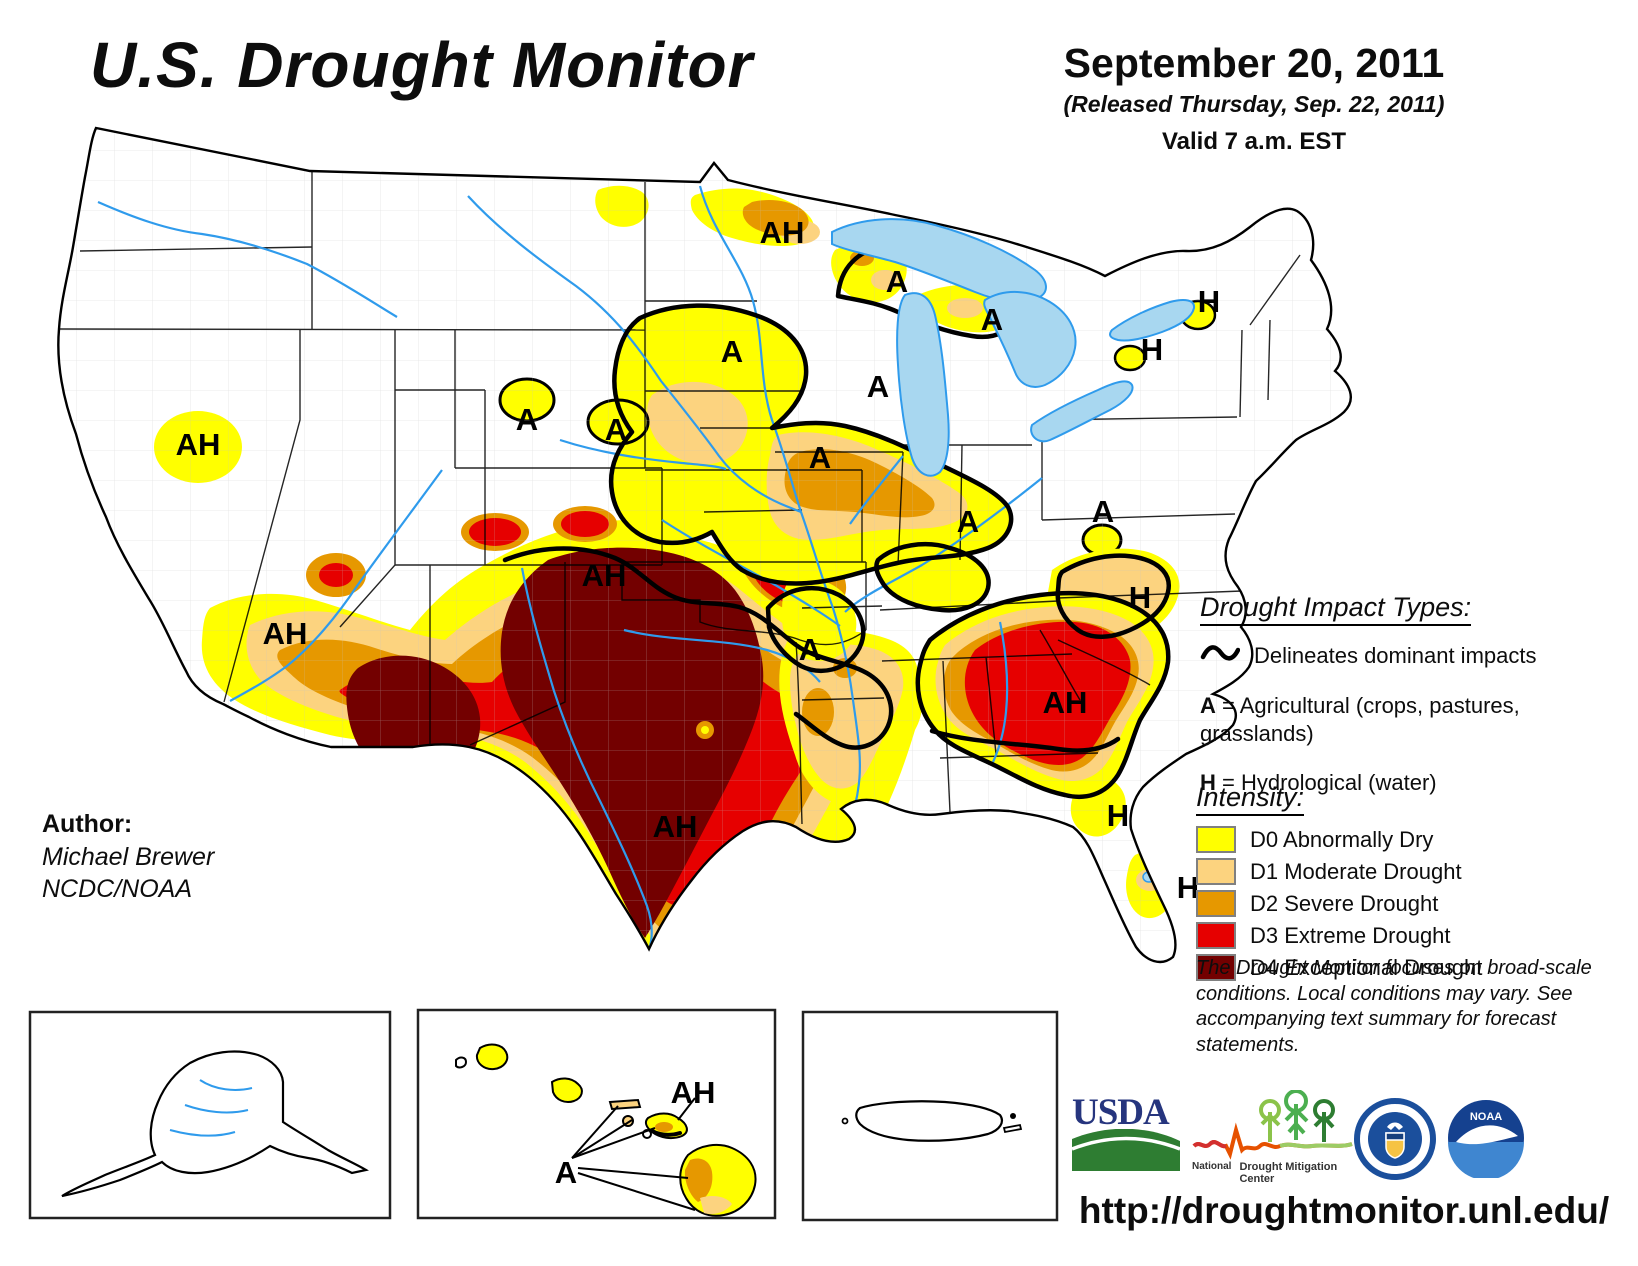  What do you see at coordinates (1254, 104) in the screenshot?
I see `release-date: (Released Thursday, Sep. 22, 2011)` at bounding box center [1254, 104].